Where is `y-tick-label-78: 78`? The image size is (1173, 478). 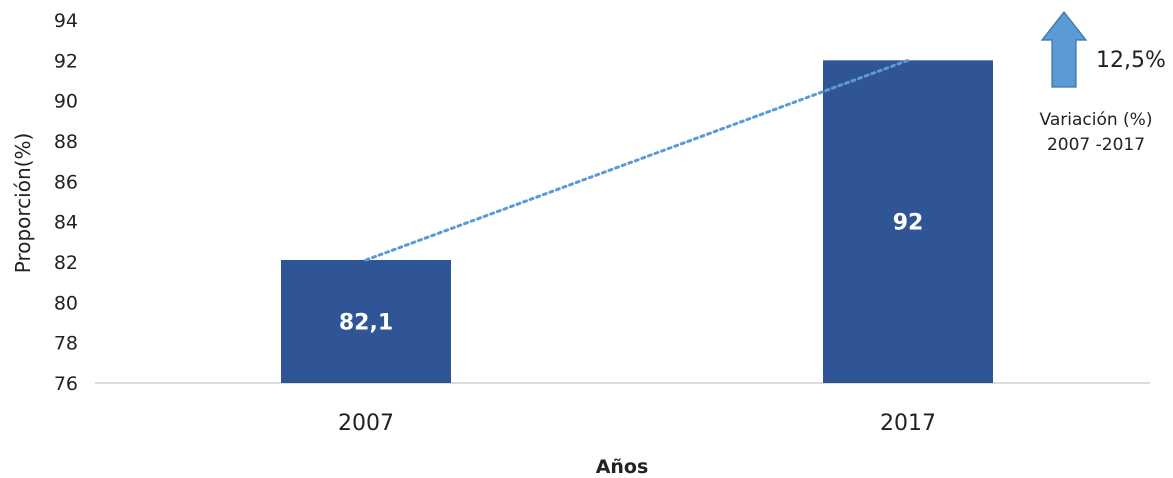
y-tick-label-78: 78 is located at coordinates (66, 344).